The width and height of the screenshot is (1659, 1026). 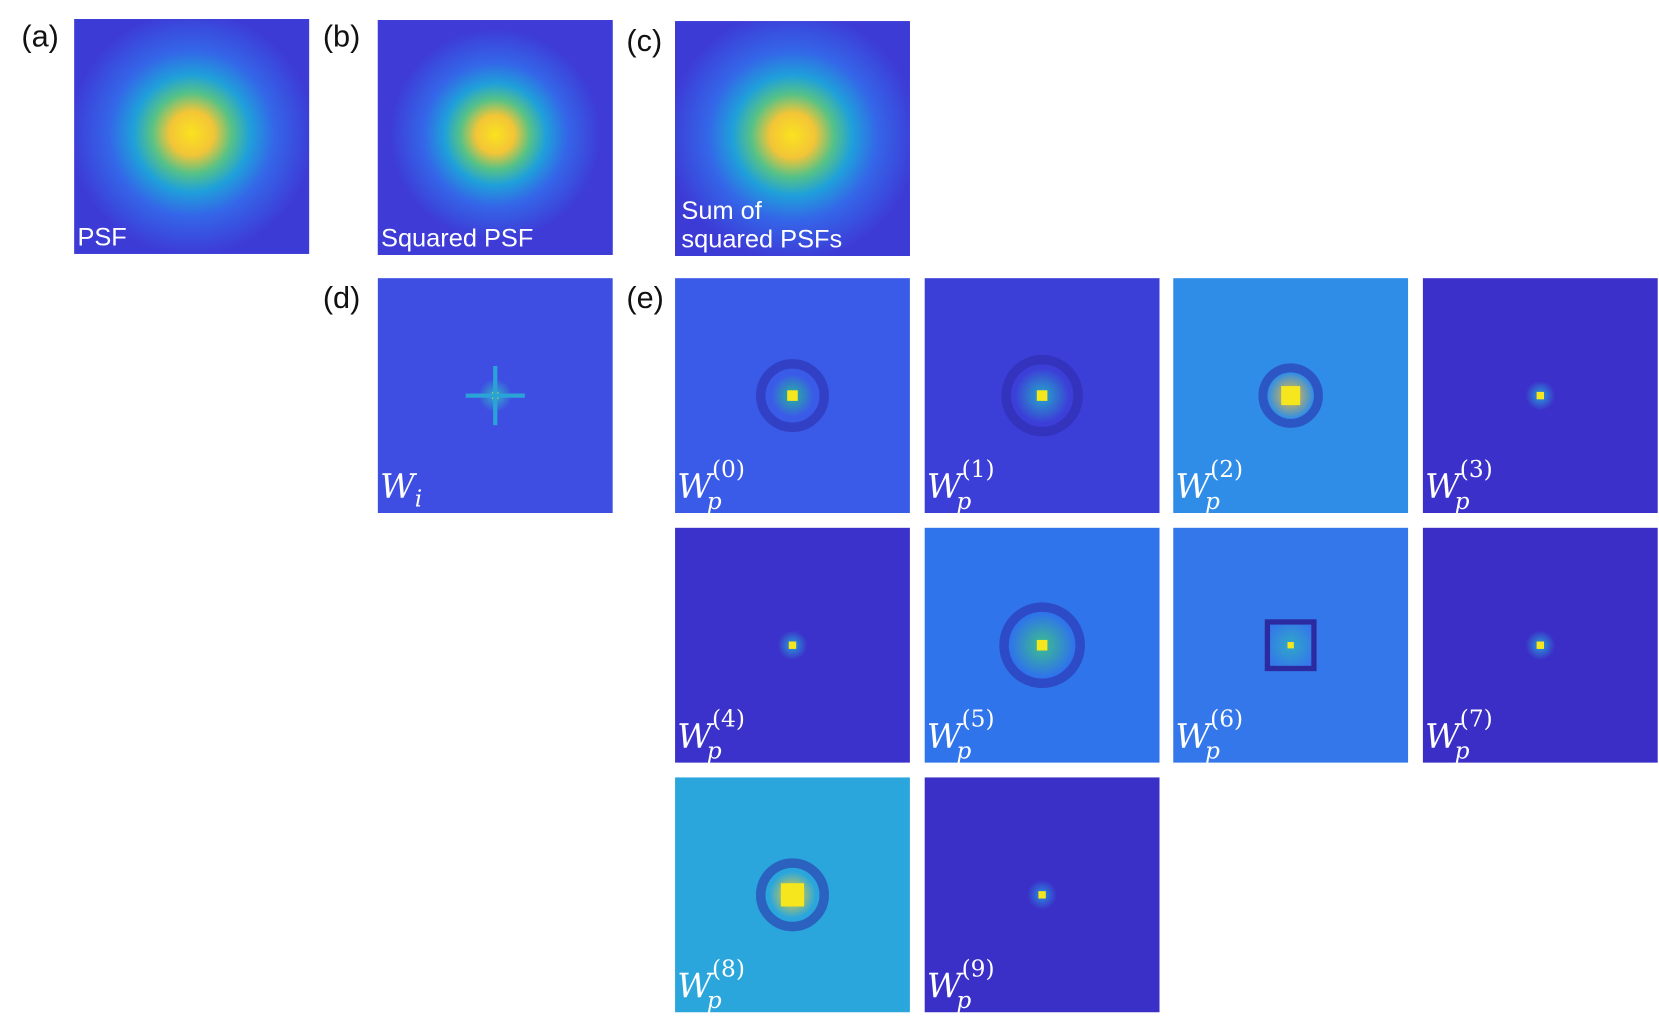 What do you see at coordinates (978, 968) in the screenshot?
I see `math-sup: (9)` at bounding box center [978, 968].